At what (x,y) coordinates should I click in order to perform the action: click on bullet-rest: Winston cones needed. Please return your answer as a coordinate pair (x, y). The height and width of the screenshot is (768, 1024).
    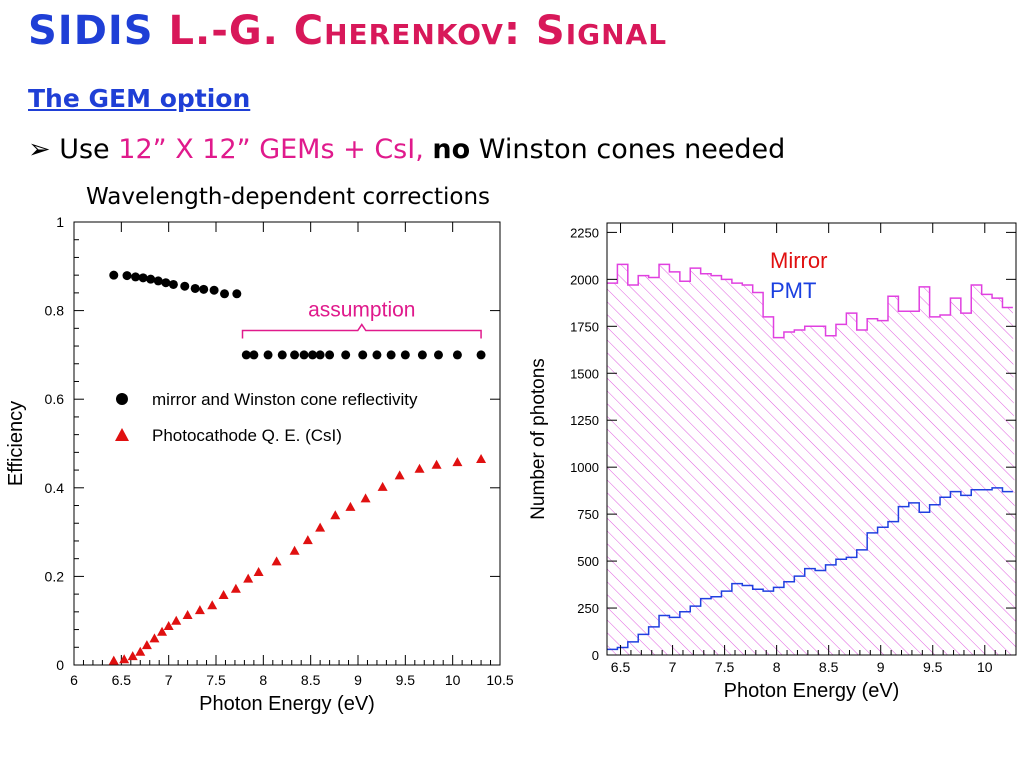
    Looking at the image, I should click on (632, 149).